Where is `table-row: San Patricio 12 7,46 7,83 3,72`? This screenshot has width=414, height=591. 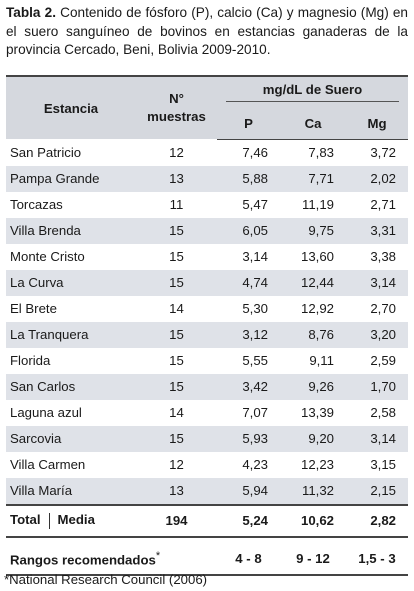
table-row: San Patricio 12 7,46 7,83 3,72 is located at coordinates (207, 152).